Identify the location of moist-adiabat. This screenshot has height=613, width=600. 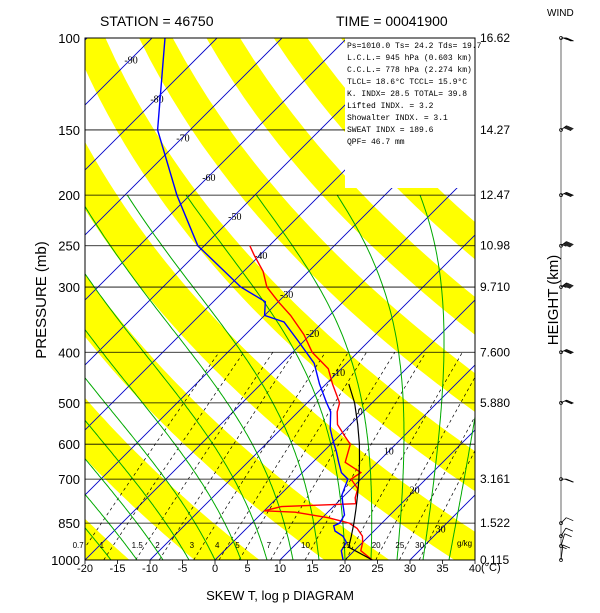
(124, 508).